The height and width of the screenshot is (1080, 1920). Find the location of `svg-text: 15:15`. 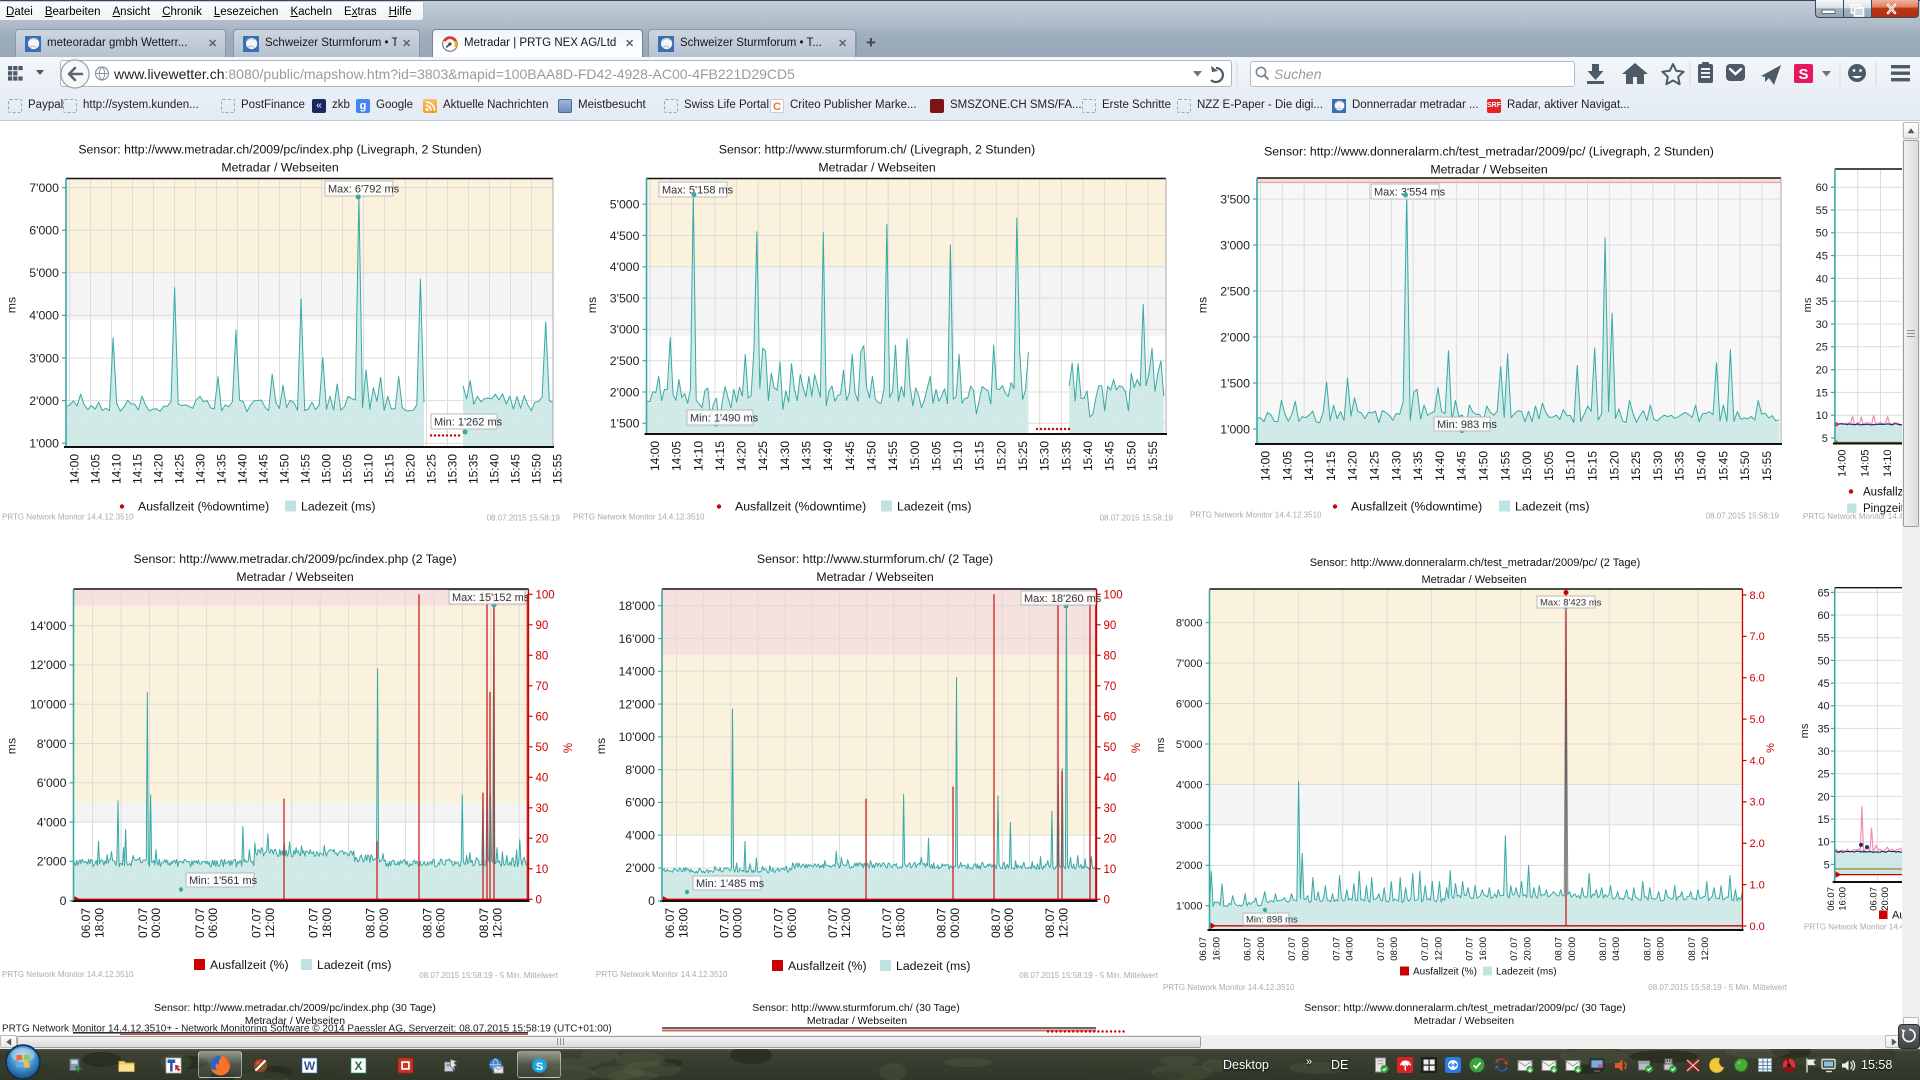

svg-text: 15:15 is located at coordinates (389, 469).